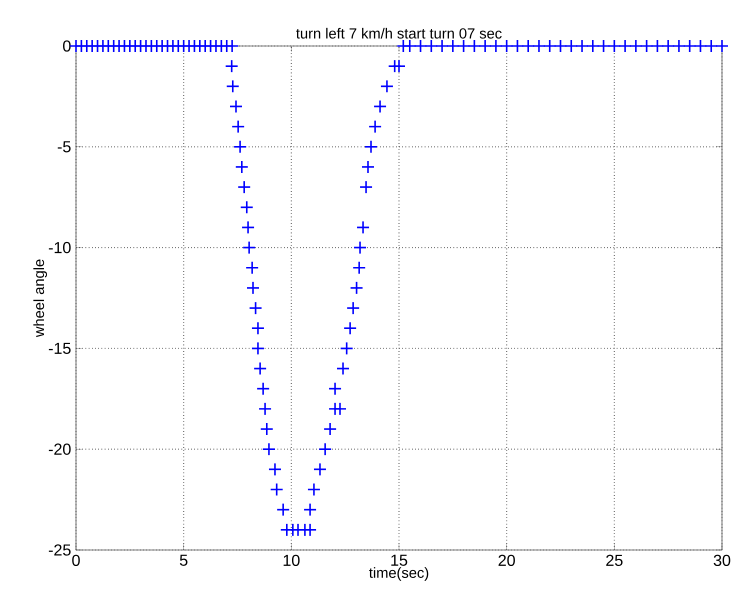 This screenshot has width=732, height=606. What do you see at coordinates (184, 560) in the screenshot?
I see `x-tick-label: 5` at bounding box center [184, 560].